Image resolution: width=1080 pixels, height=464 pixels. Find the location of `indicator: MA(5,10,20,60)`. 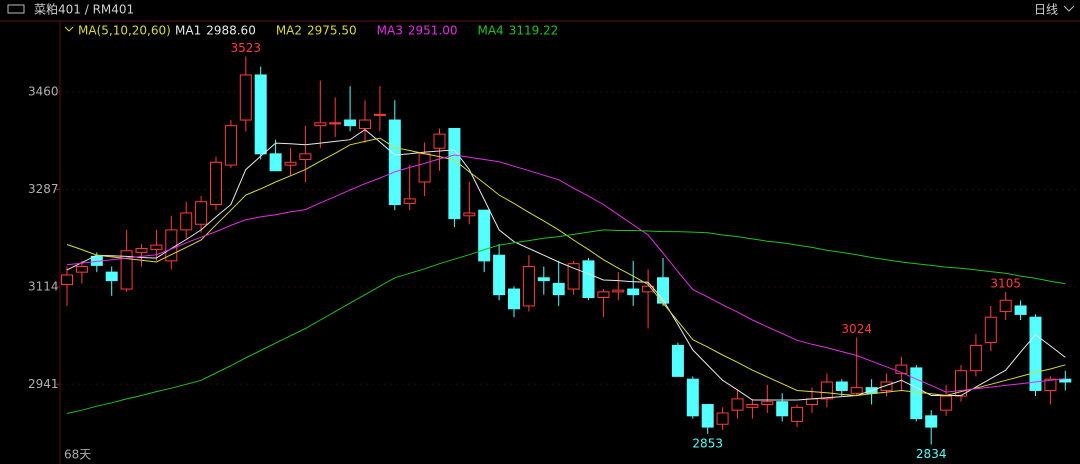

indicator: MA(5,10,20,60) is located at coordinates (124, 31).